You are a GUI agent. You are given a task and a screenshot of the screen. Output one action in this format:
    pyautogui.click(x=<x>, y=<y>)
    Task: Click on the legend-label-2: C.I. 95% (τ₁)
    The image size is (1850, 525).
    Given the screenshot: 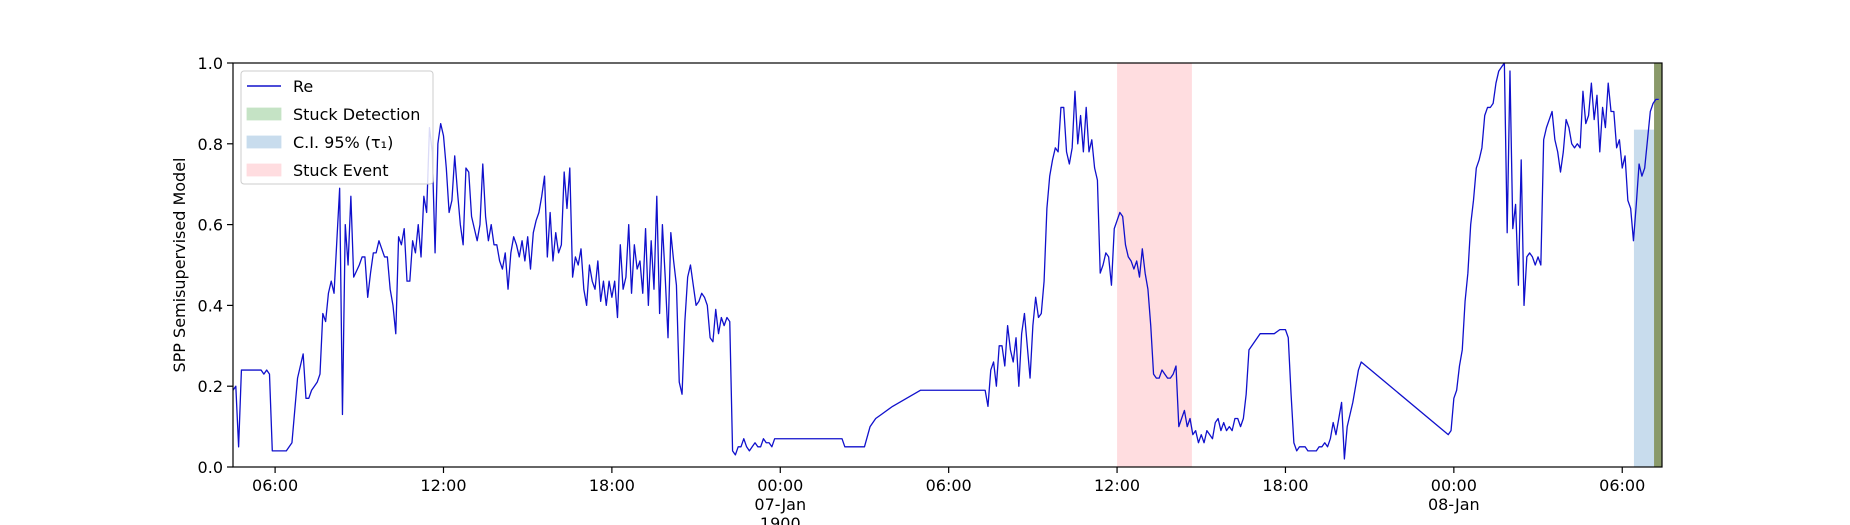 What is the action you would take?
    pyautogui.click(x=343, y=142)
    